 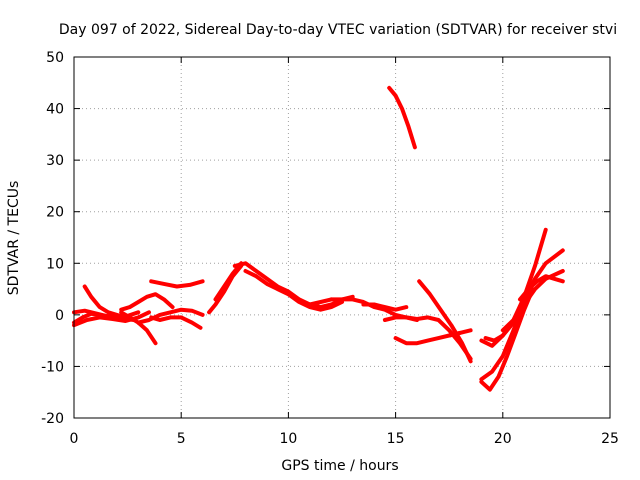 What do you see at coordinates (74, 439) in the screenshot?
I see `x-tick-label: 0` at bounding box center [74, 439].